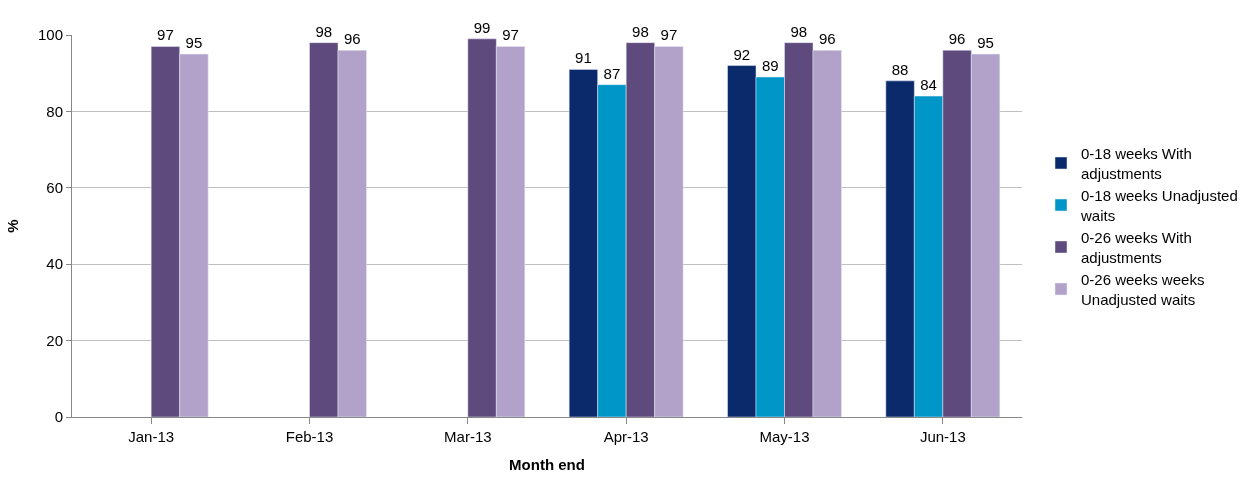  What do you see at coordinates (583, 58) in the screenshot?
I see `data-label: 91` at bounding box center [583, 58].